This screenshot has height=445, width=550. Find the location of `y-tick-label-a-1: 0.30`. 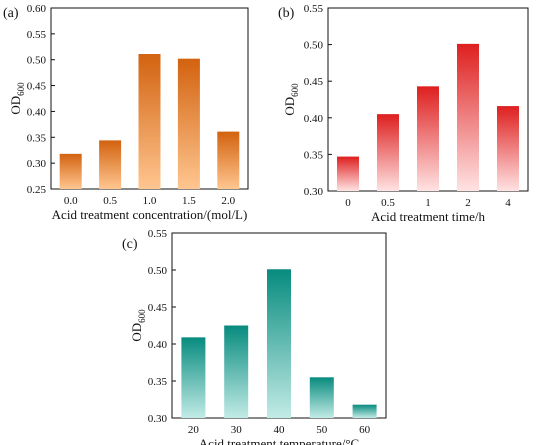

y-tick-label-a-1: 0.30 is located at coordinates (37, 164).